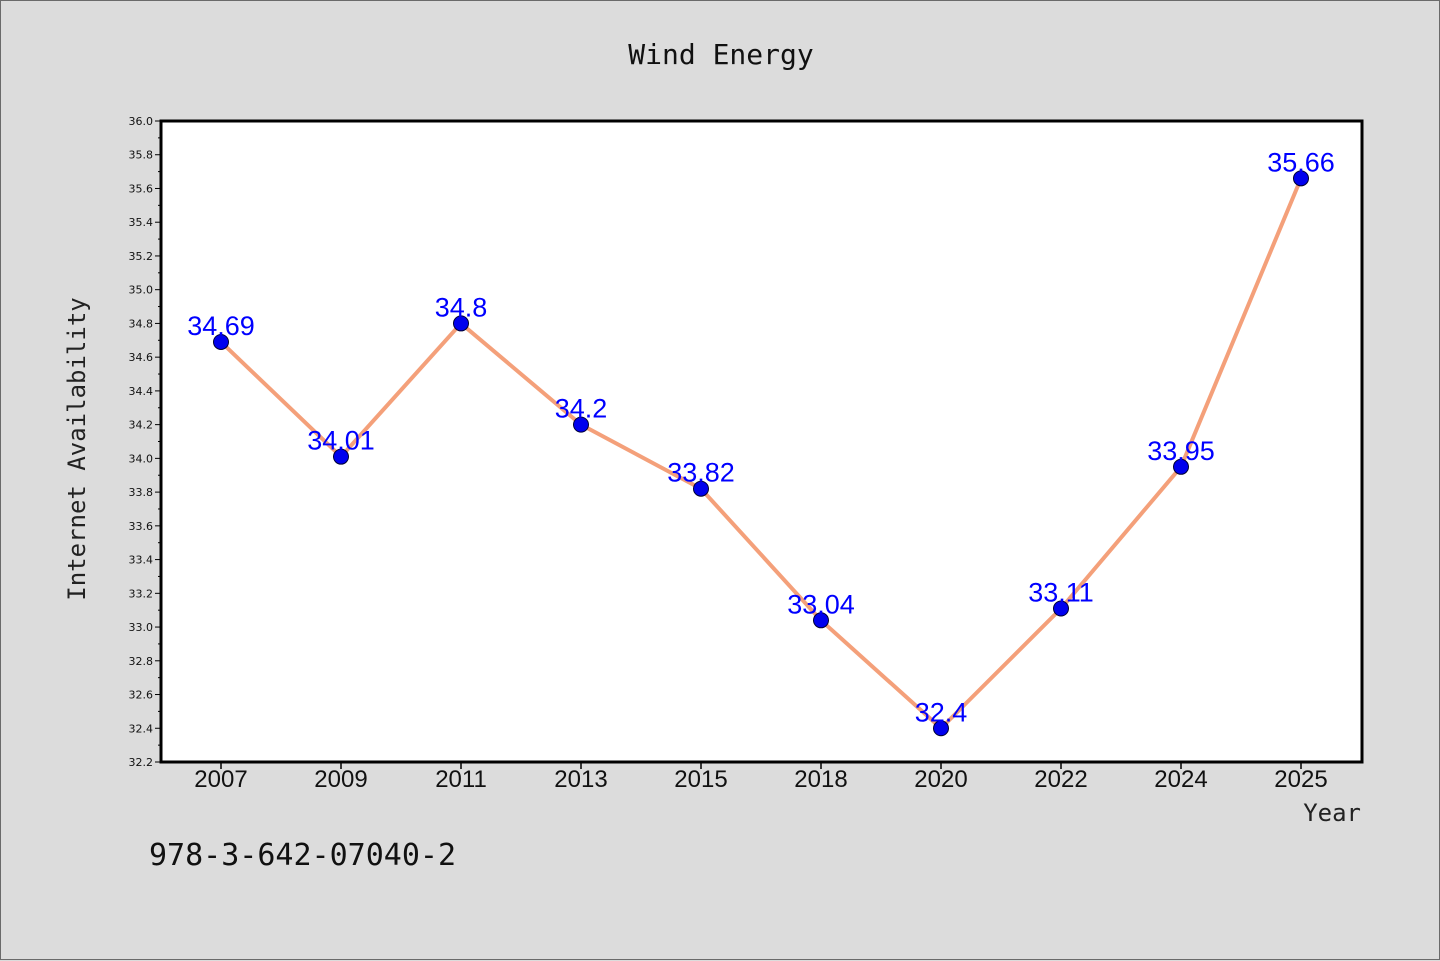 The image size is (1440, 961). I want to click on y-tick-label: 32.2, so click(141, 762).